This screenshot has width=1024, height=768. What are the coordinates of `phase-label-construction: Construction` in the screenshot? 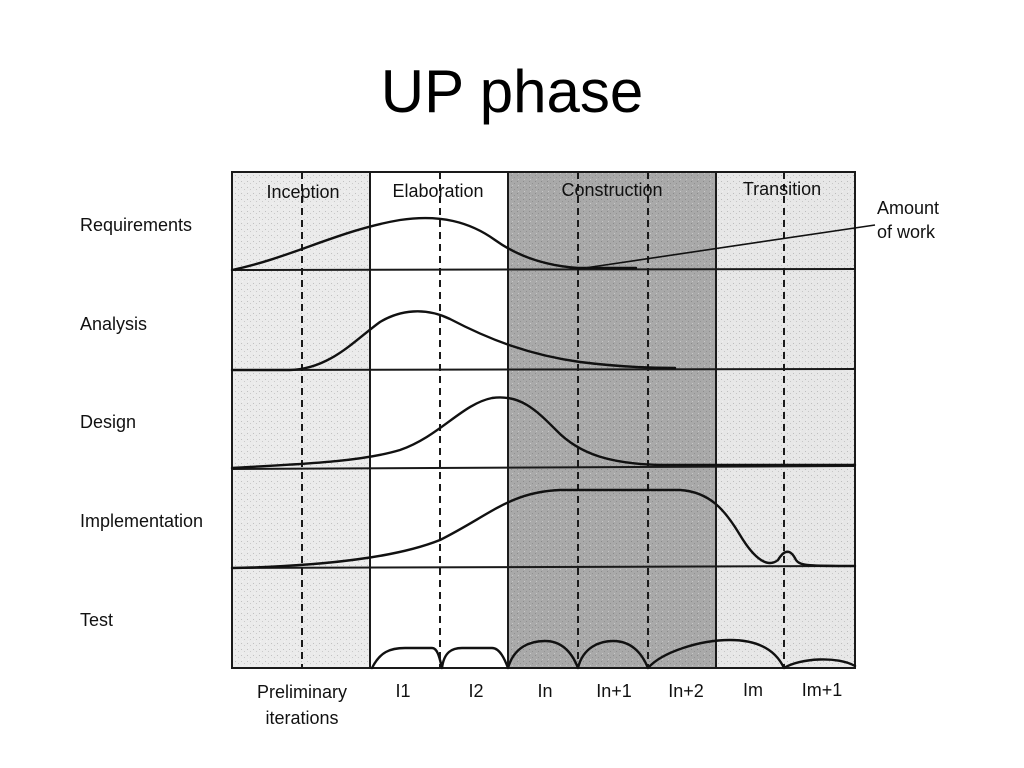 It's located at (611, 190).